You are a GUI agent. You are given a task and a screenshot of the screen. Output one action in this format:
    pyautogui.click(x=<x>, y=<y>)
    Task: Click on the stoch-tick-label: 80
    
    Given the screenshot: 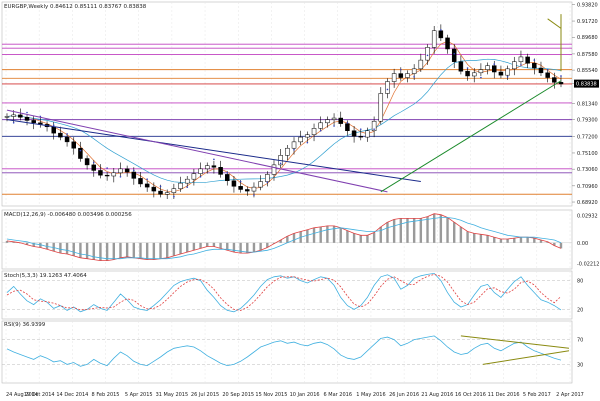 What is the action you would take?
    pyautogui.click(x=580, y=282)
    